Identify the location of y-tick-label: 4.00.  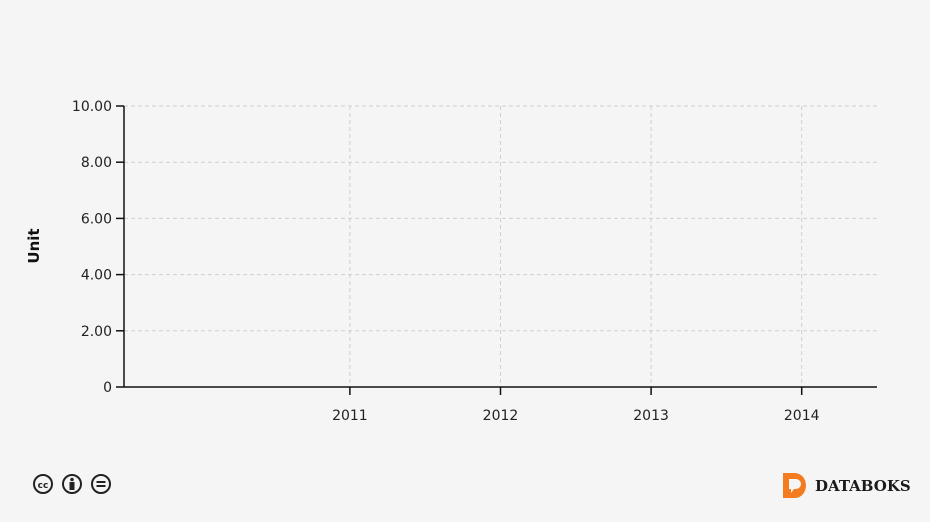
(96, 276).